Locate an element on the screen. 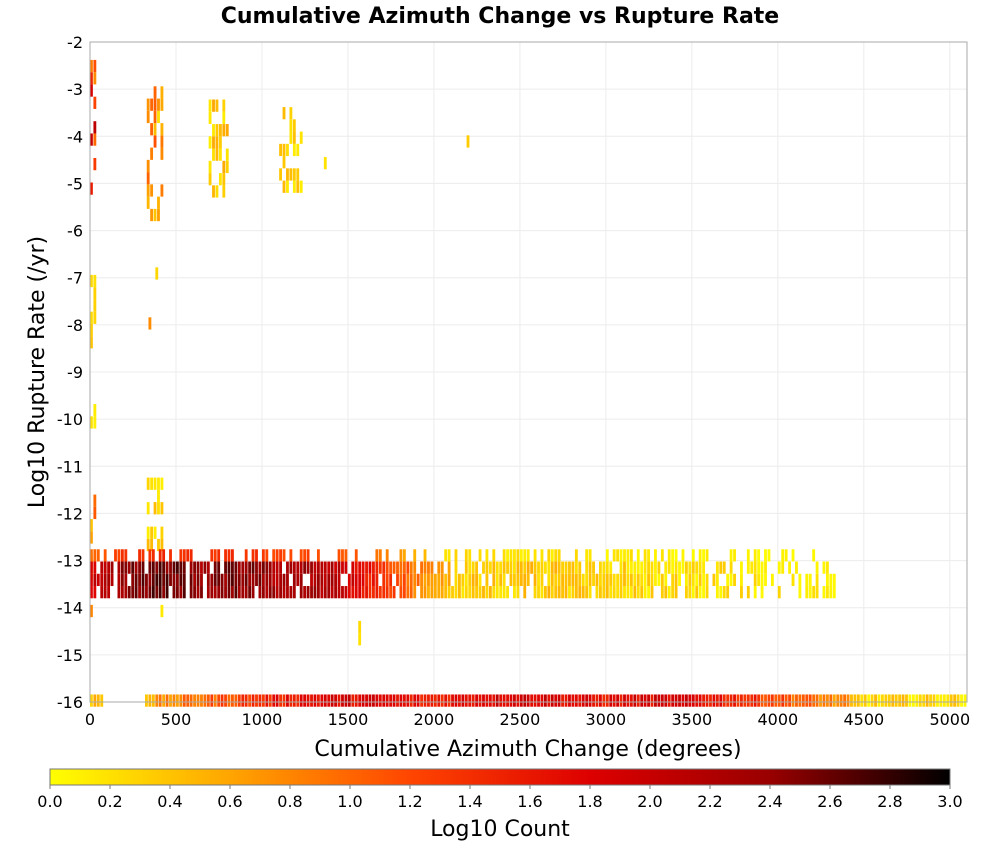 Image resolution: width=1000 pixels, height=850 pixels. y-tick-label: -16 is located at coordinates (70, 702).